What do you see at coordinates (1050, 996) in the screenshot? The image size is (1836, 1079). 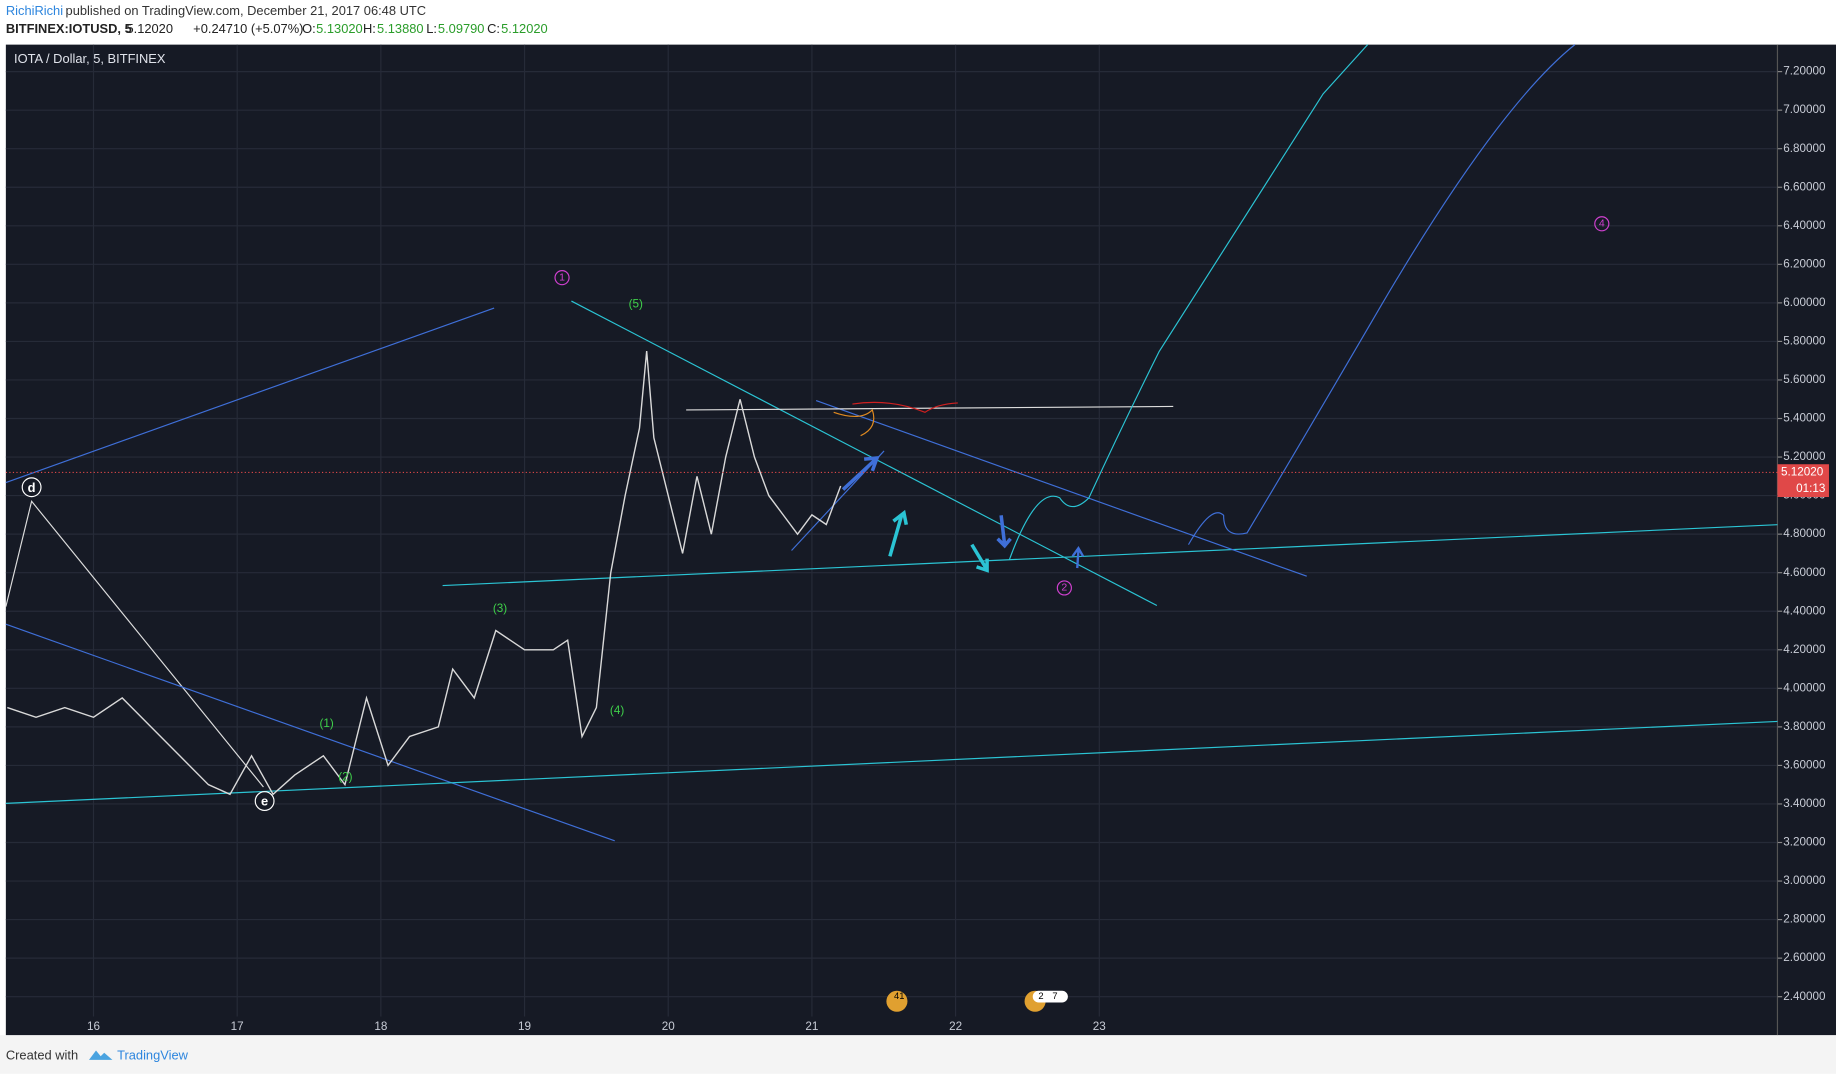 I see `event-badge` at bounding box center [1050, 996].